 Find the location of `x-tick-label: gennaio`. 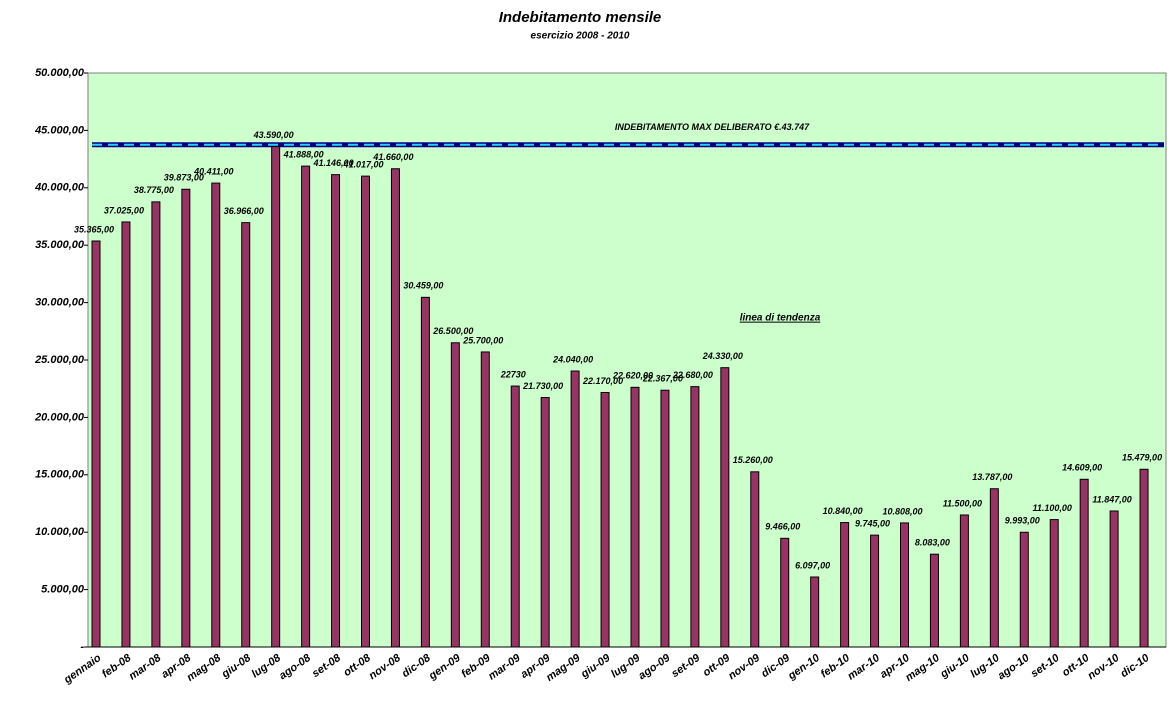

x-tick-label: gennaio is located at coordinates (82, 669).